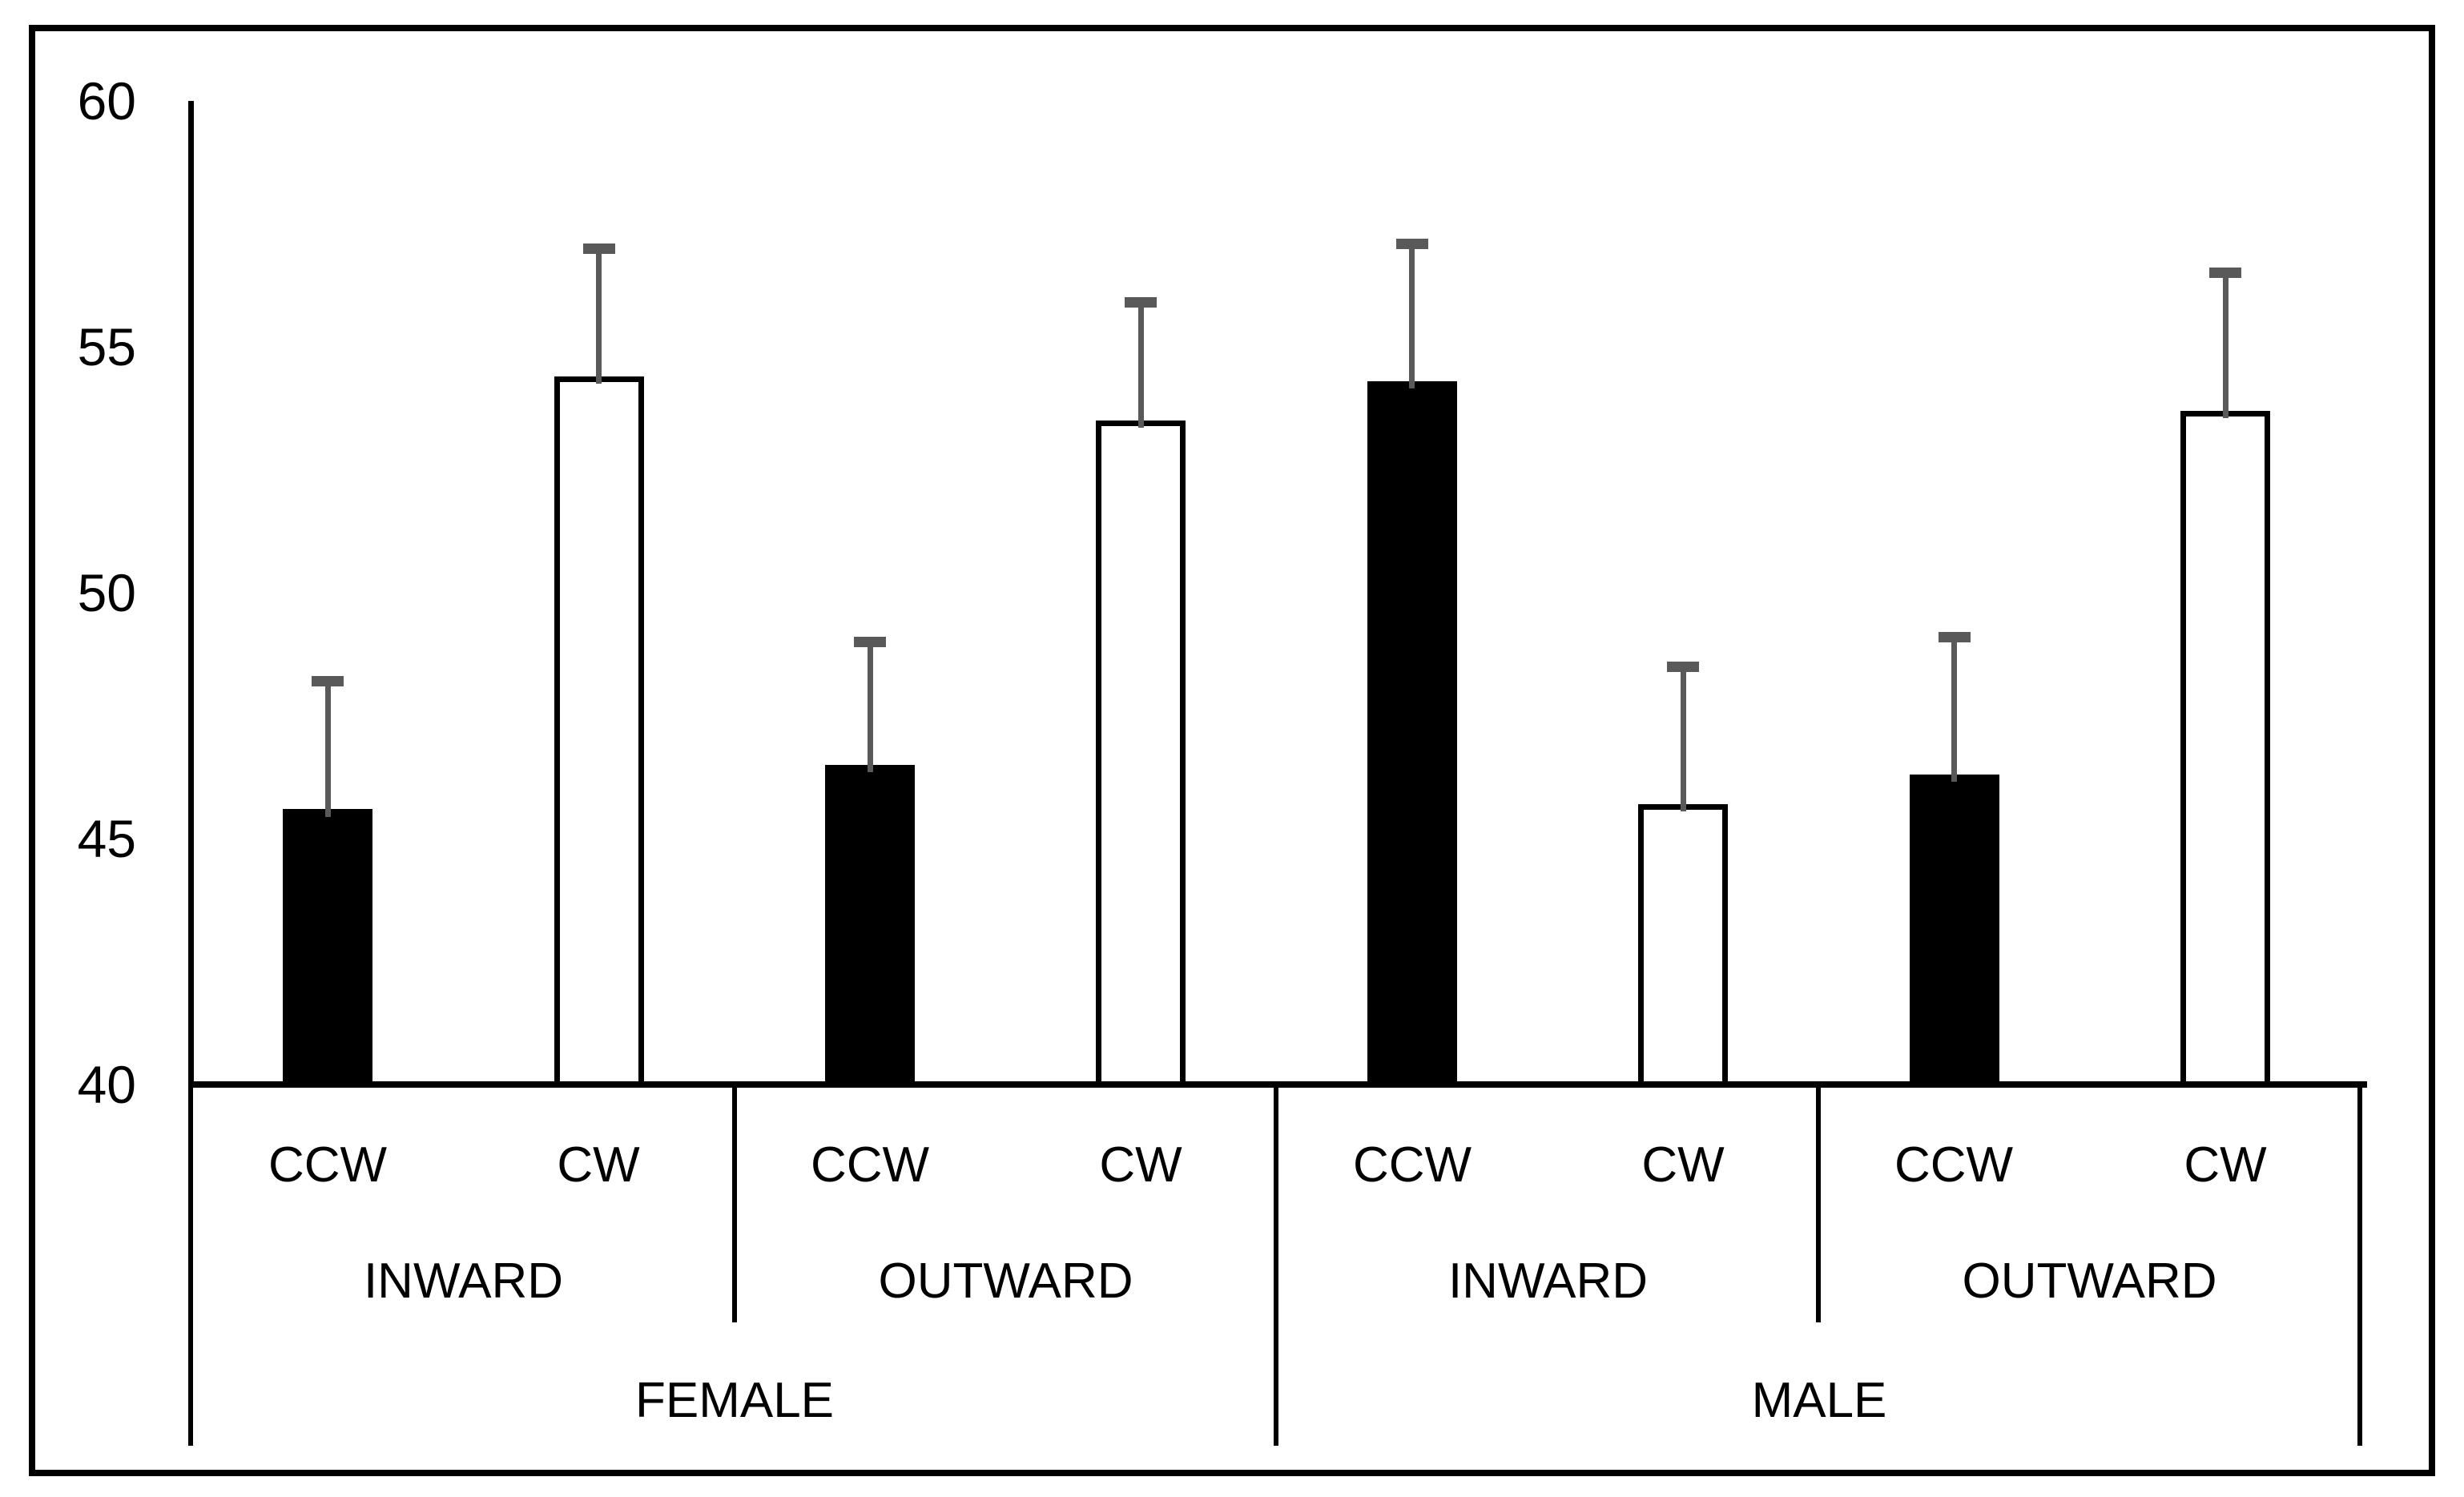 The height and width of the screenshot is (1497, 2464). What do you see at coordinates (107, 593) in the screenshot?
I see `y-tick-label: 50` at bounding box center [107, 593].